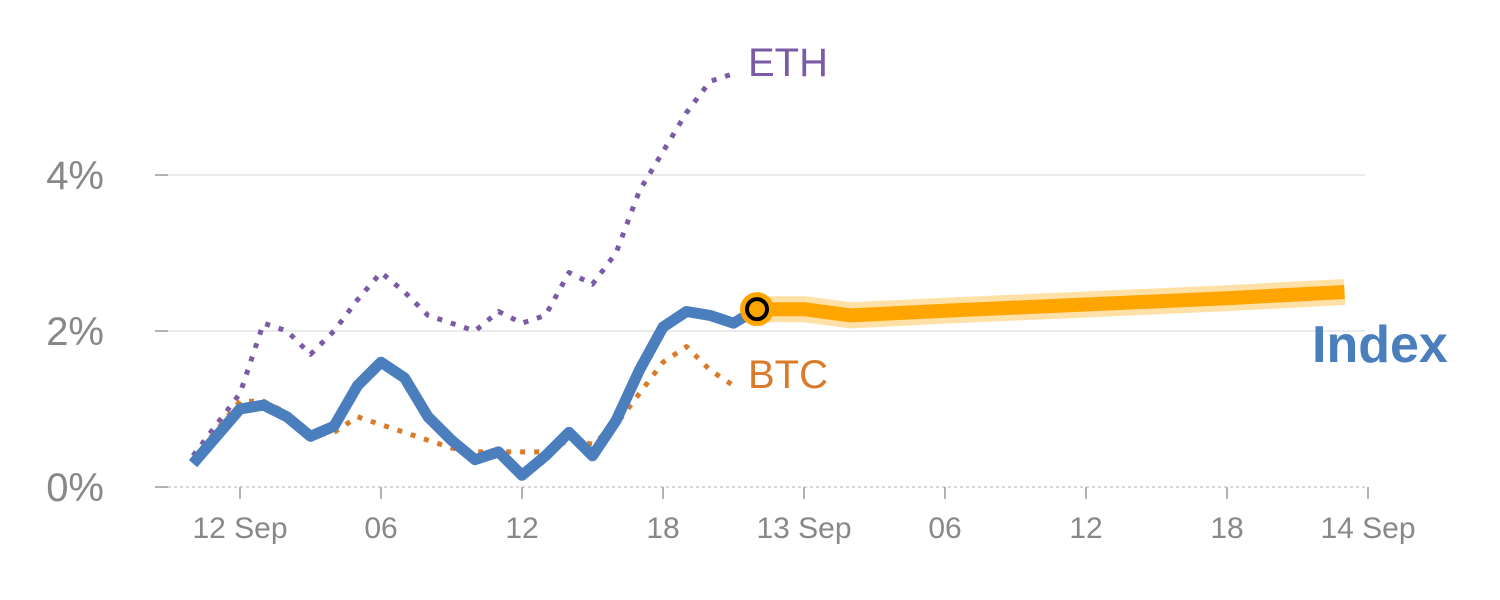  I want to click on x-tick-label: 13 Sep, so click(803, 528).